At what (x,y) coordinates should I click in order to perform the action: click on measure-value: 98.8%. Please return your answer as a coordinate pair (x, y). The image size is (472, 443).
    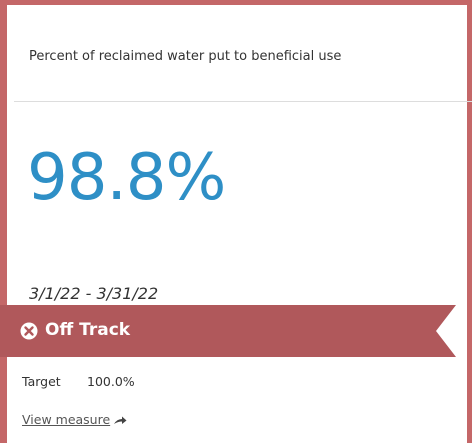
    Looking at the image, I should click on (126, 178).